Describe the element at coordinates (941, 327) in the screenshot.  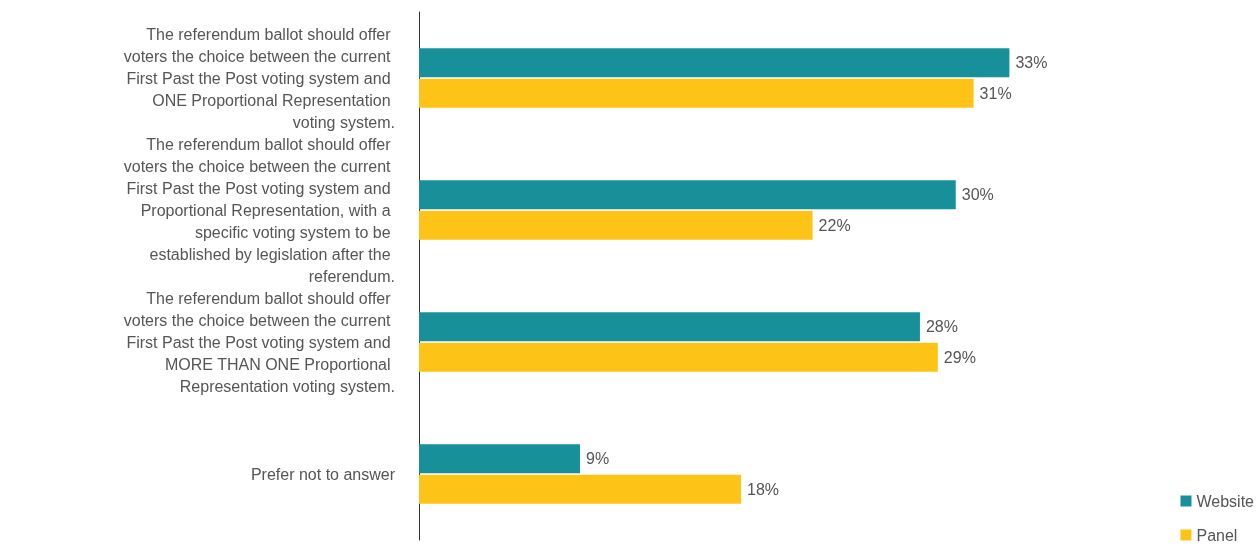
I see `data-label: 28%` at that location.